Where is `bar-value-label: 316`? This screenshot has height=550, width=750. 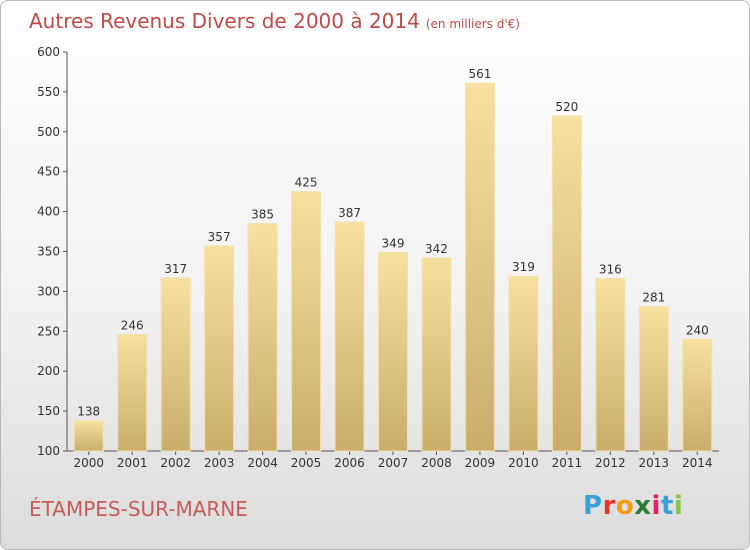
bar-value-label: 316 is located at coordinates (610, 270).